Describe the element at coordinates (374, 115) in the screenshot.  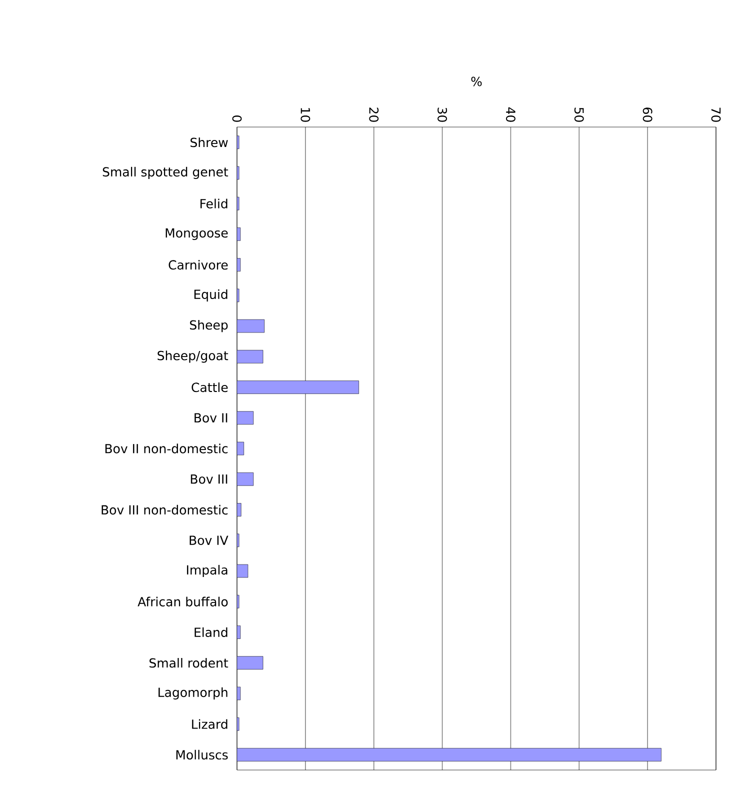
I see `x-tick-label: 20` at that location.